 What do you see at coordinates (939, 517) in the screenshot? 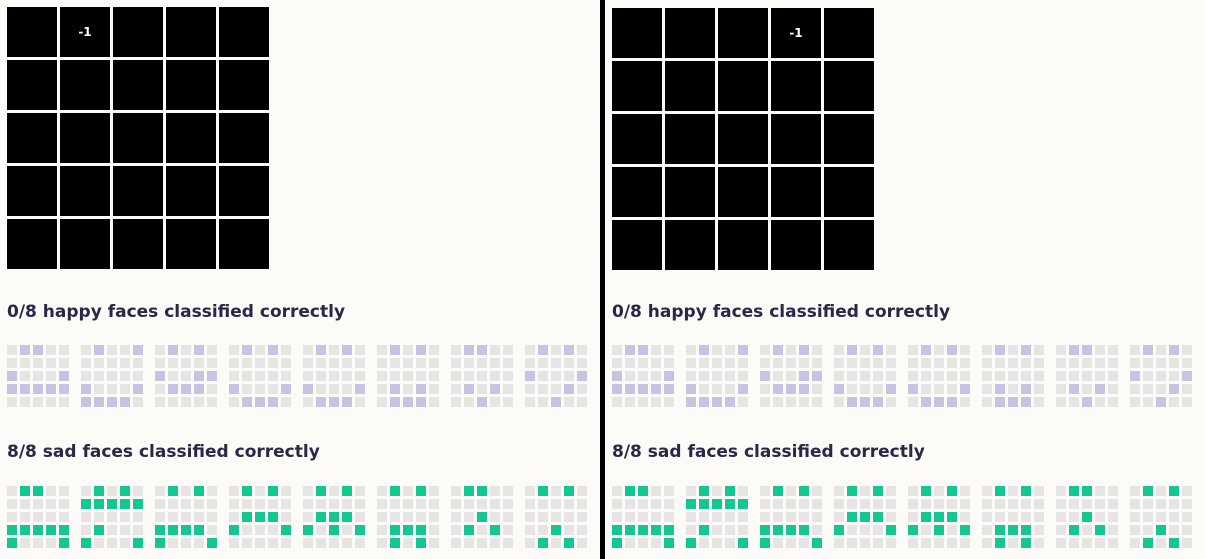
I see `sad-face-thumbnail` at bounding box center [939, 517].